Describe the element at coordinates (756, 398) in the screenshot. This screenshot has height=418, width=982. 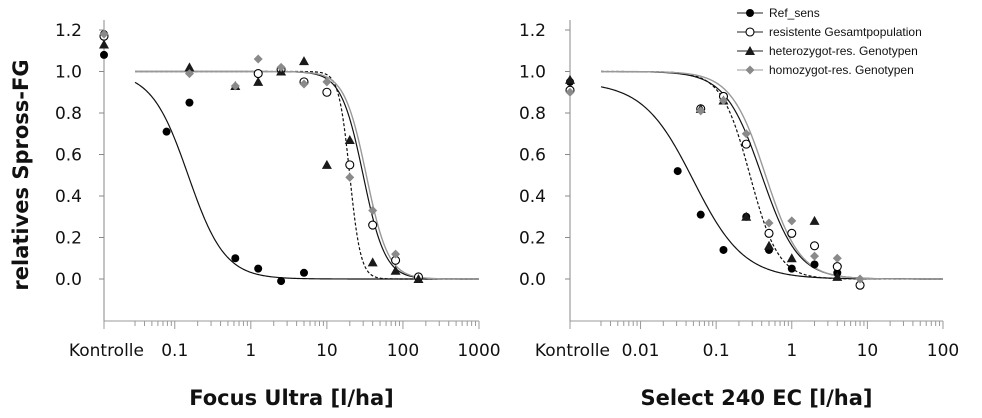
I see `x-axis-title: Select 240 EC [l/ha]` at that location.